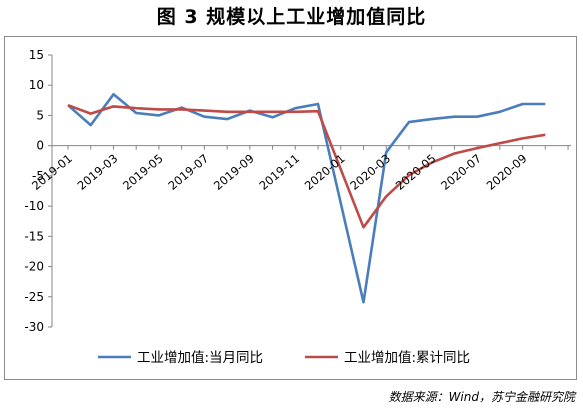  I want to click on data-source-note: 数据来源：Wind，苏宁金融研究院, so click(481, 397).